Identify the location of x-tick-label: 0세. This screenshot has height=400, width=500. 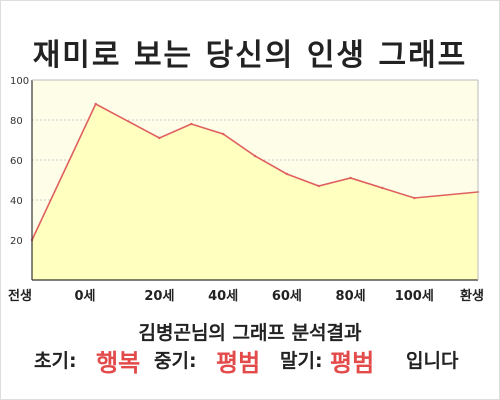
(84, 296).